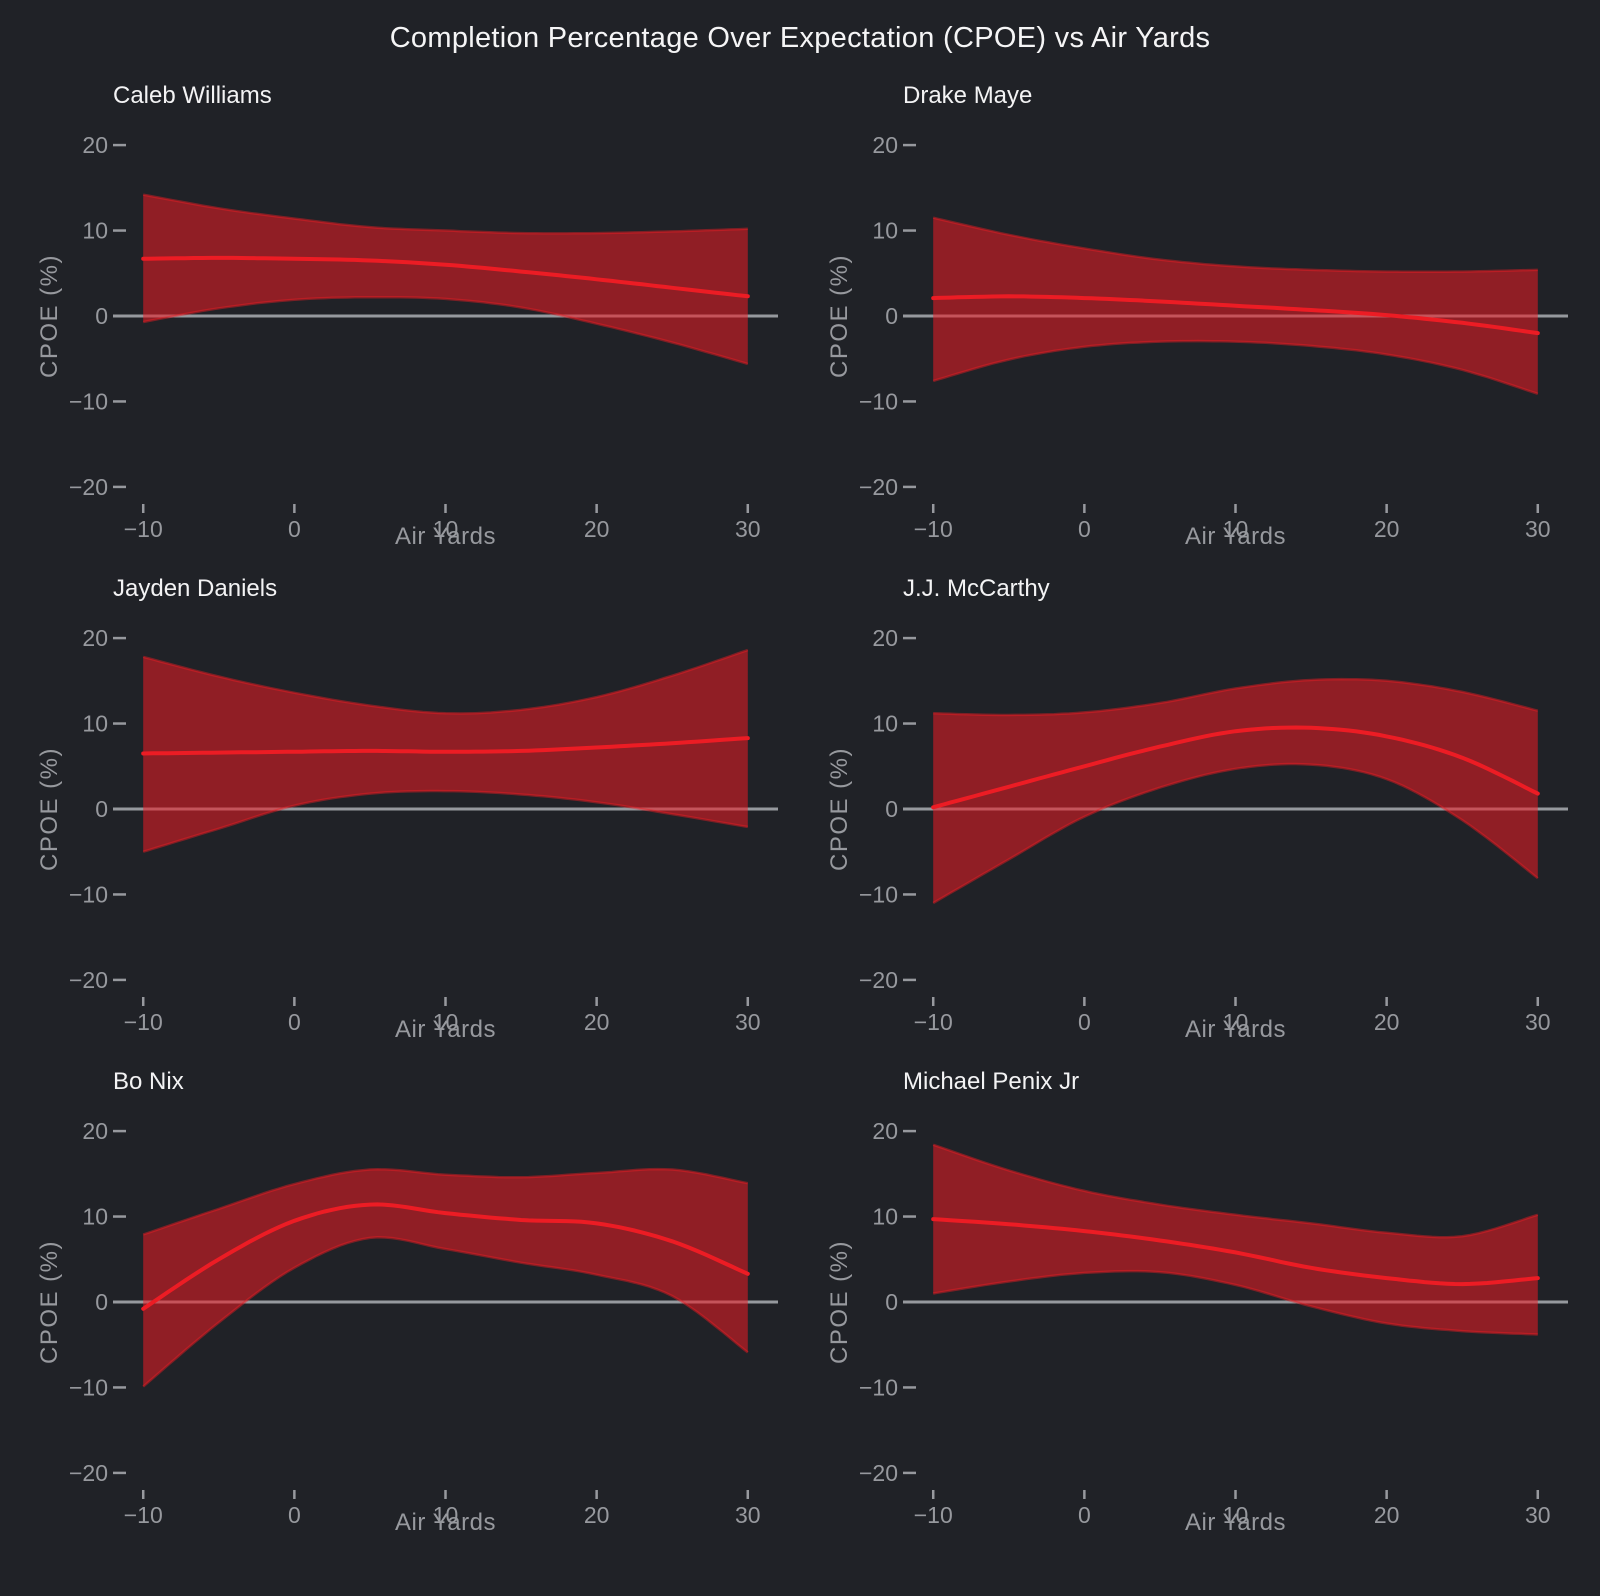 The width and height of the screenshot is (1600, 1596). What do you see at coordinates (148, 1081) in the screenshot?
I see `subplot-title: Bo Nix` at bounding box center [148, 1081].